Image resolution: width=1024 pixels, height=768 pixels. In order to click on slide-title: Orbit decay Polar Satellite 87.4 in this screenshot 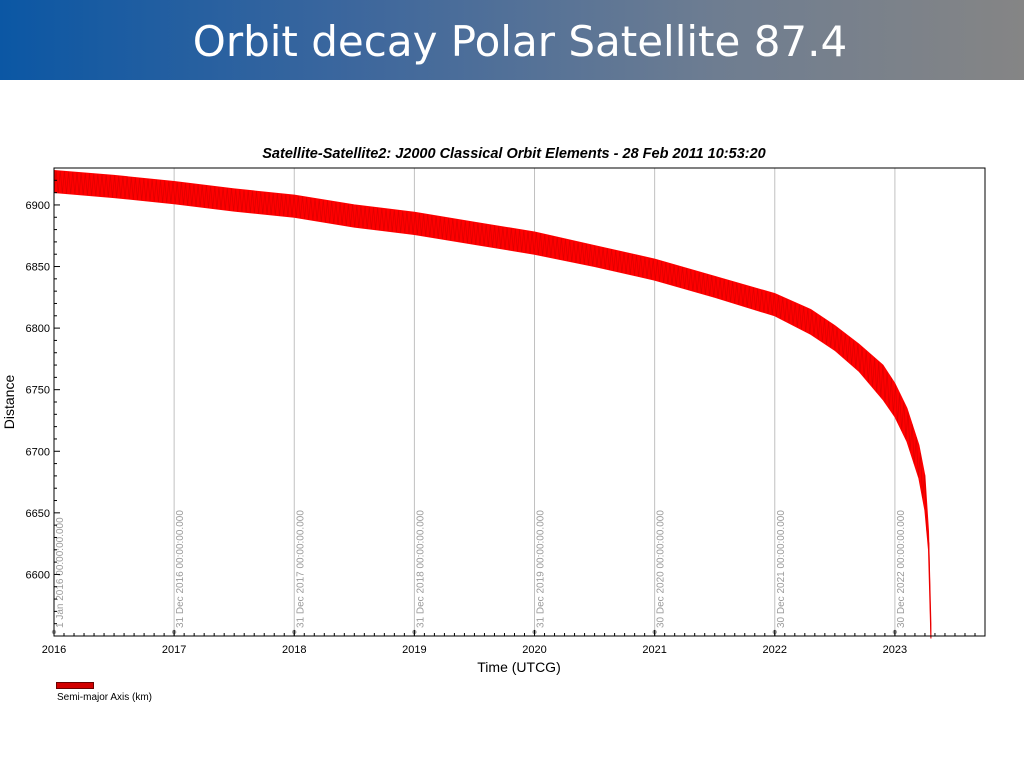, I will do `click(520, 41)`.